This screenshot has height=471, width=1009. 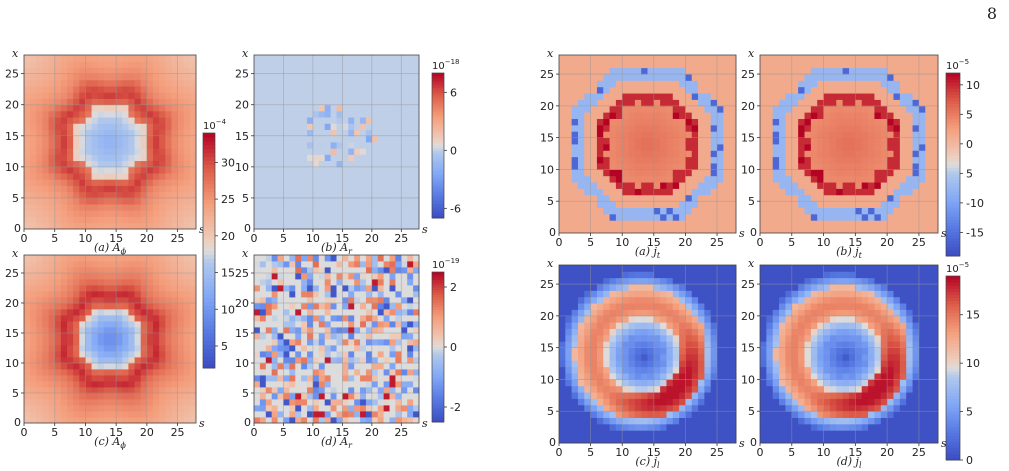 What do you see at coordinates (748, 74) in the screenshot?
I see `y-tick-label: 25` at bounding box center [748, 74].